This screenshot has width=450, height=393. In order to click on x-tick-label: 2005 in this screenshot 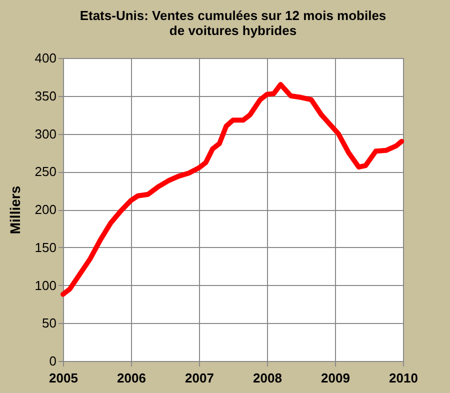, I will do `click(63, 378)`.